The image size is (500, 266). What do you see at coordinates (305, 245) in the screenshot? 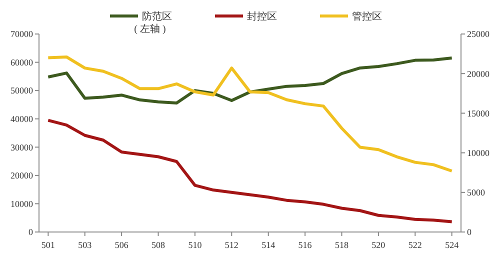
I see `x-tick-label: 516` at bounding box center [305, 245].